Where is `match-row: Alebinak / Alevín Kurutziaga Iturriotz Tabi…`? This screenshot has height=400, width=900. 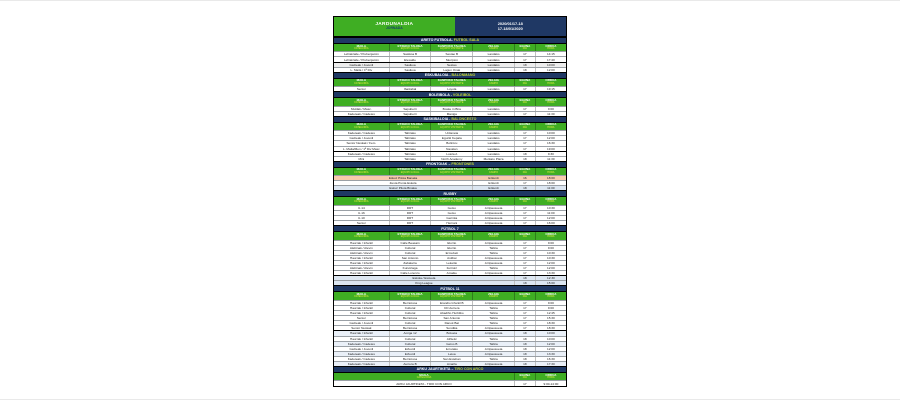
match-row: Alebinak / Alevín Kurutziaga Iturriotz Tabi… is located at coordinates (450, 268).